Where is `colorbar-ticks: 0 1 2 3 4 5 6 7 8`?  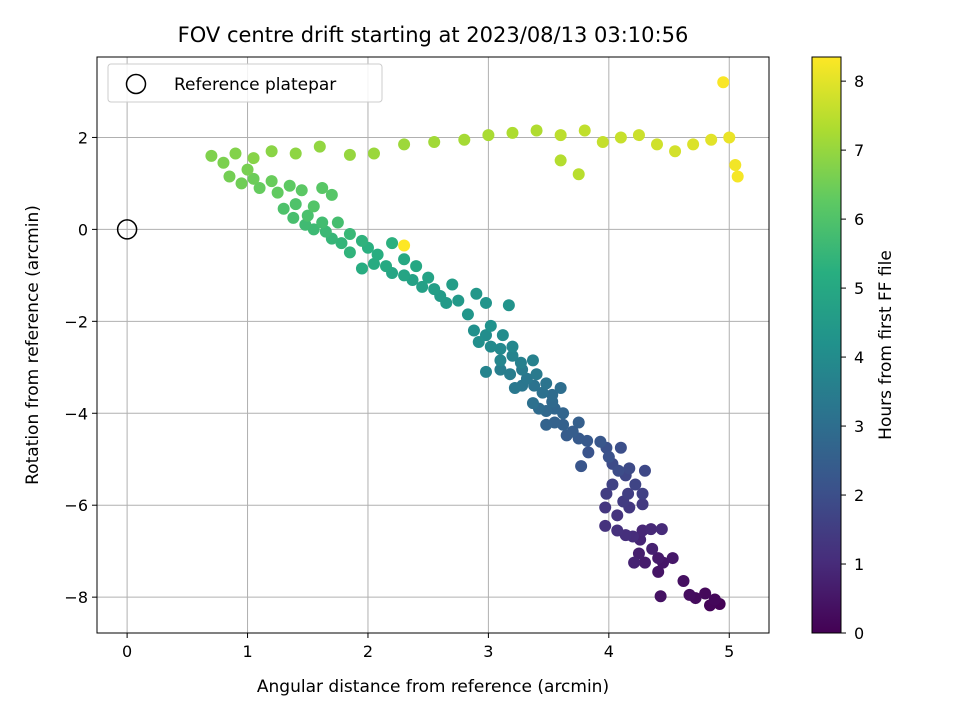 colorbar-ticks: 0 1 2 3 4 5 6 7 8 is located at coordinates (852, 357).